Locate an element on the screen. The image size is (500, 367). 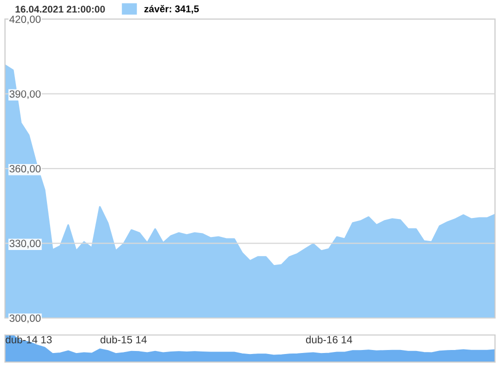
y-tick-label: 390,00 is located at coordinates (25, 94).